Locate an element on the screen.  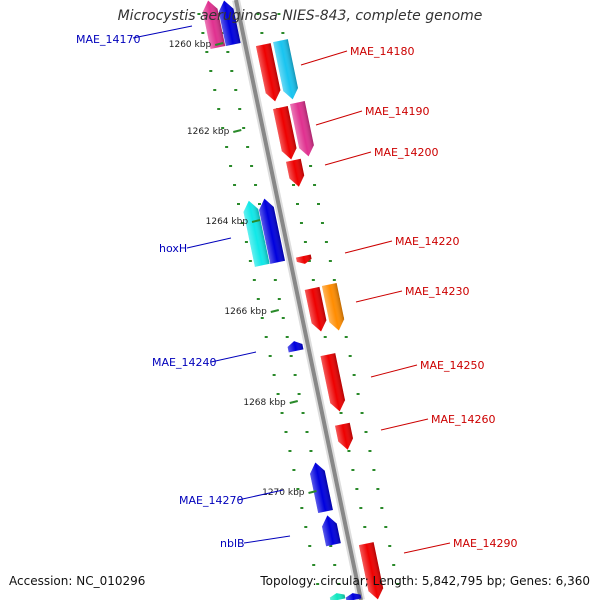
gene-label: hoxH is located at coordinates (173, 248).